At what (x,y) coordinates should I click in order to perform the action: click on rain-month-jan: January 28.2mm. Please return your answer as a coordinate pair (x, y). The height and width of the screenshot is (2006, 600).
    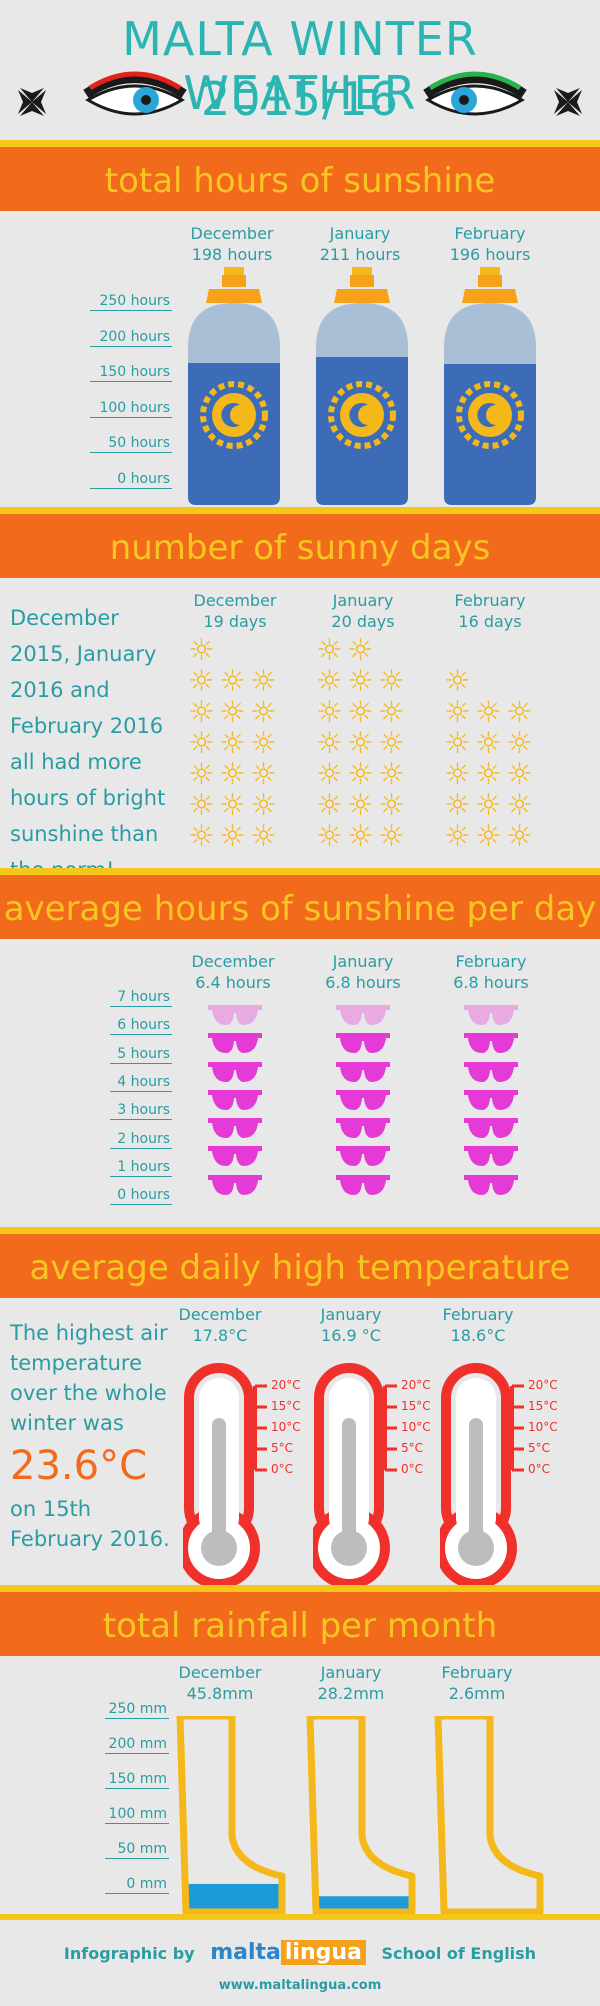
    Looking at the image, I should click on (351, 1683).